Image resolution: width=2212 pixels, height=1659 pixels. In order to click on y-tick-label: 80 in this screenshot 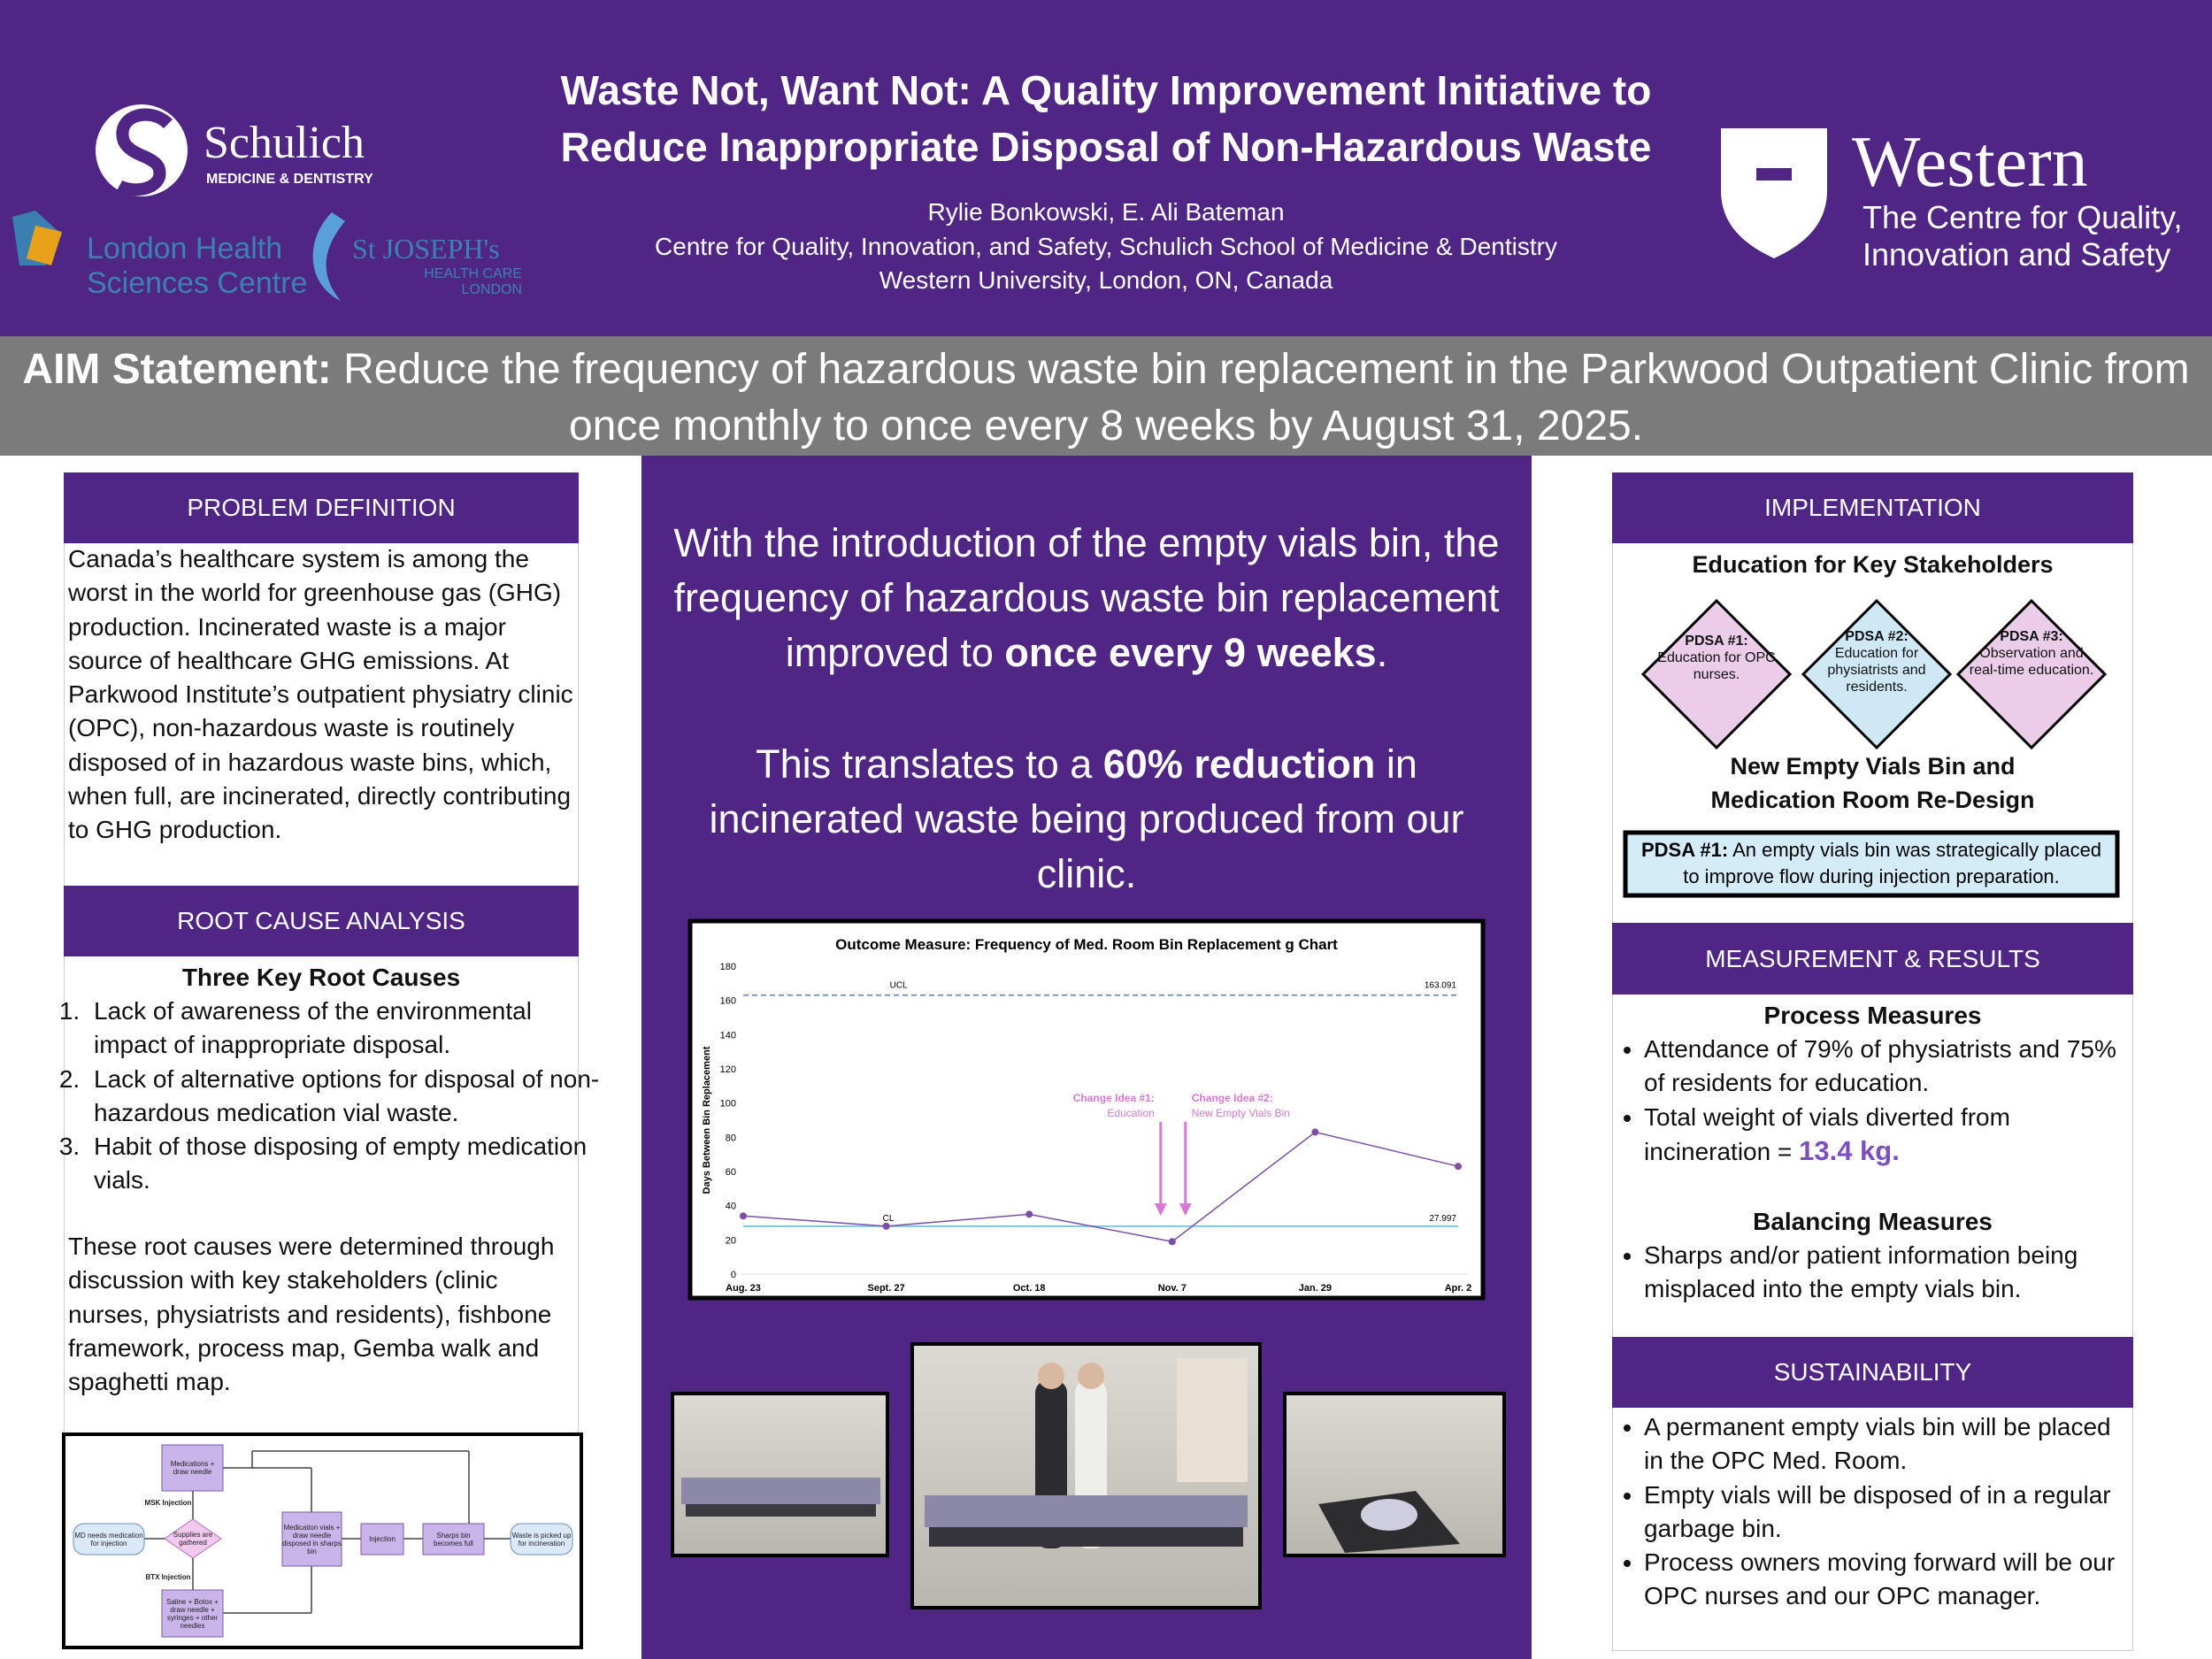, I will do `click(731, 1138)`.